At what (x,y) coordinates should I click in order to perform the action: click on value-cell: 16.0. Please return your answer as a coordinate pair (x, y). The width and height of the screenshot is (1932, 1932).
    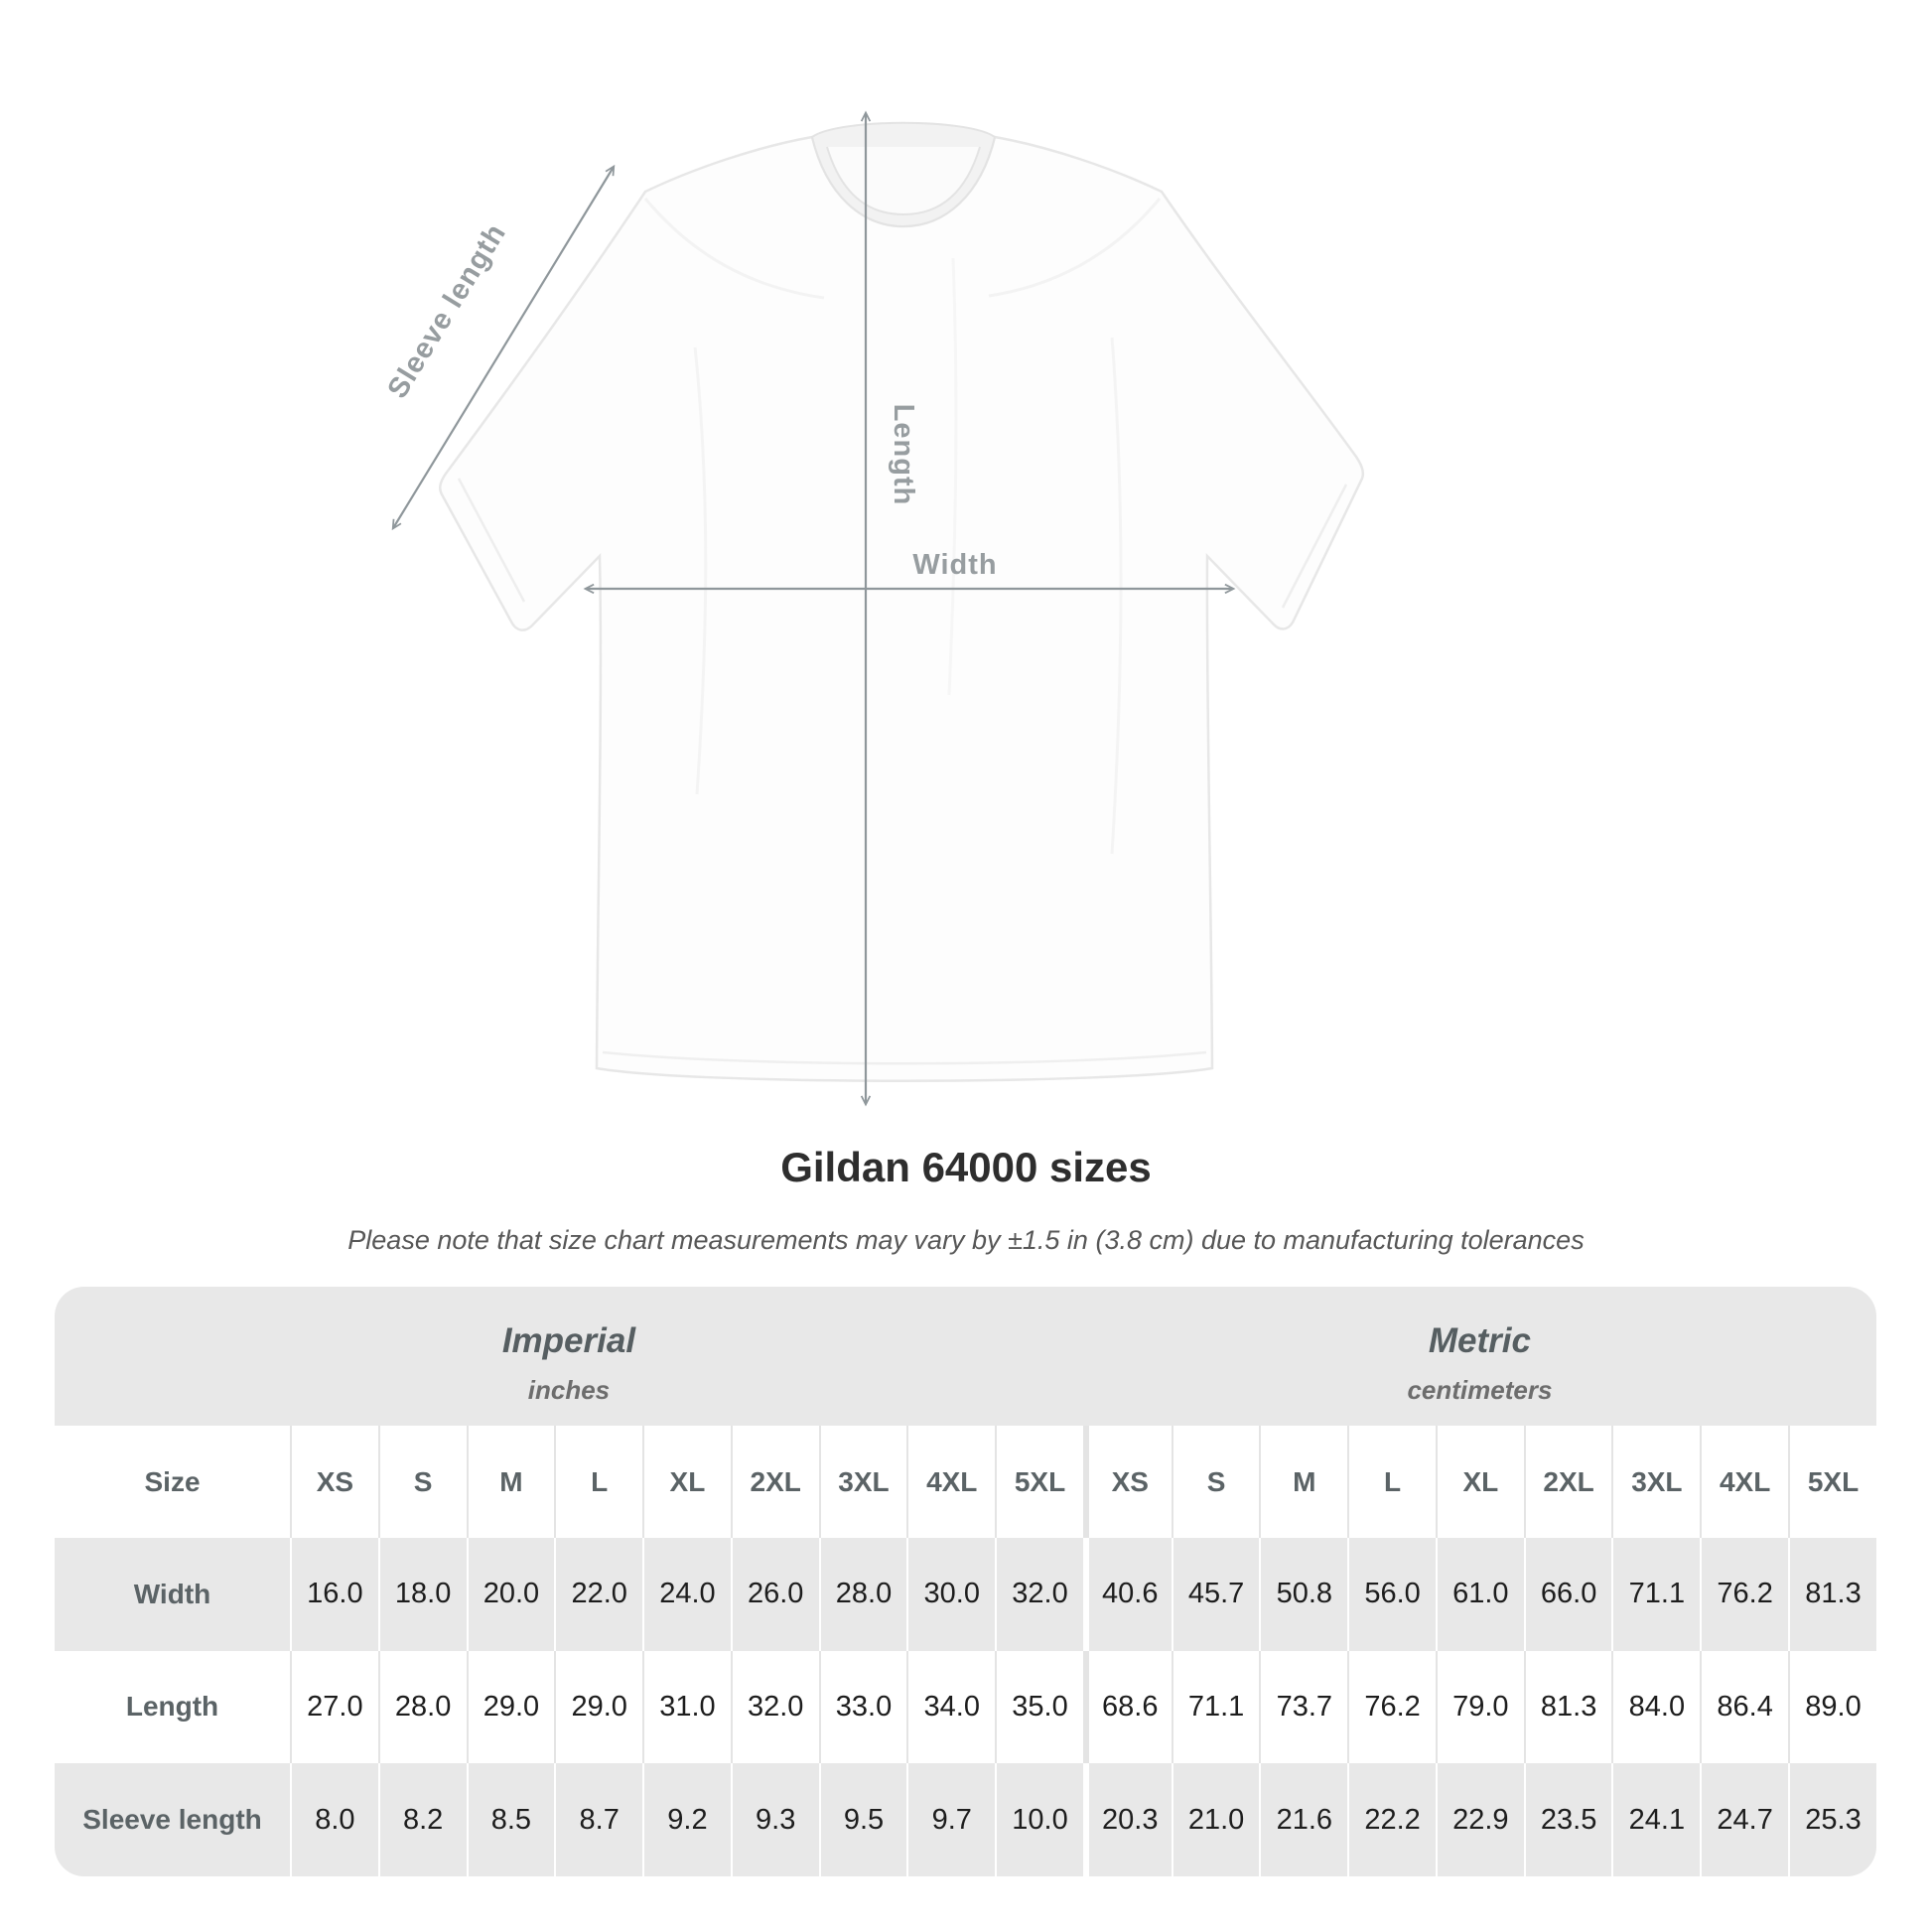
    Looking at the image, I should click on (334, 1594).